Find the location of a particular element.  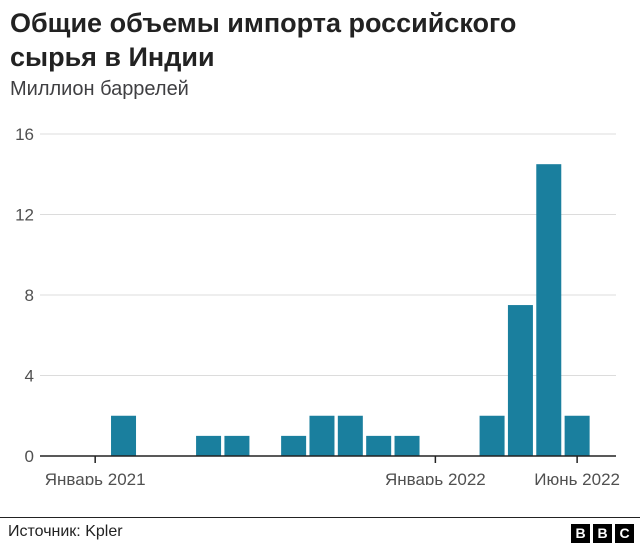

bbc-logo-block-2: B is located at coordinates (602, 533).